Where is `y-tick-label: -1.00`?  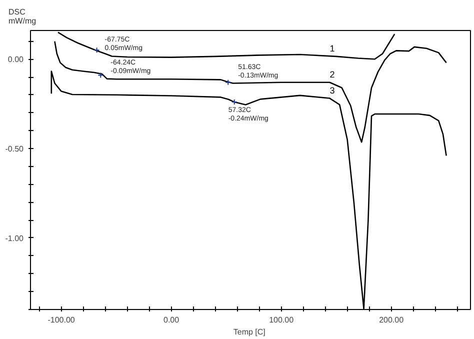
y-tick-label: -1.00 is located at coordinates (14, 238).